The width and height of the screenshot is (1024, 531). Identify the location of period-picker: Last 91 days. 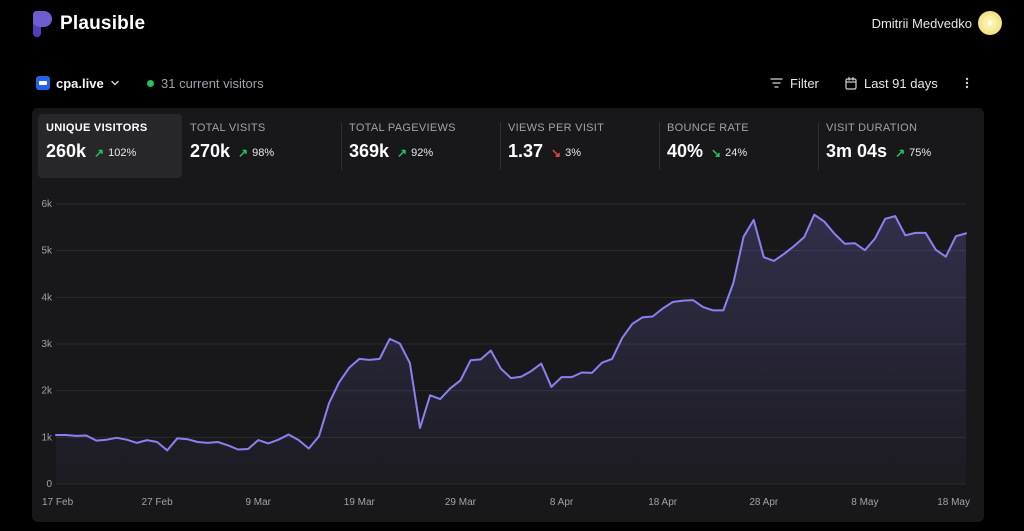
(891, 83).